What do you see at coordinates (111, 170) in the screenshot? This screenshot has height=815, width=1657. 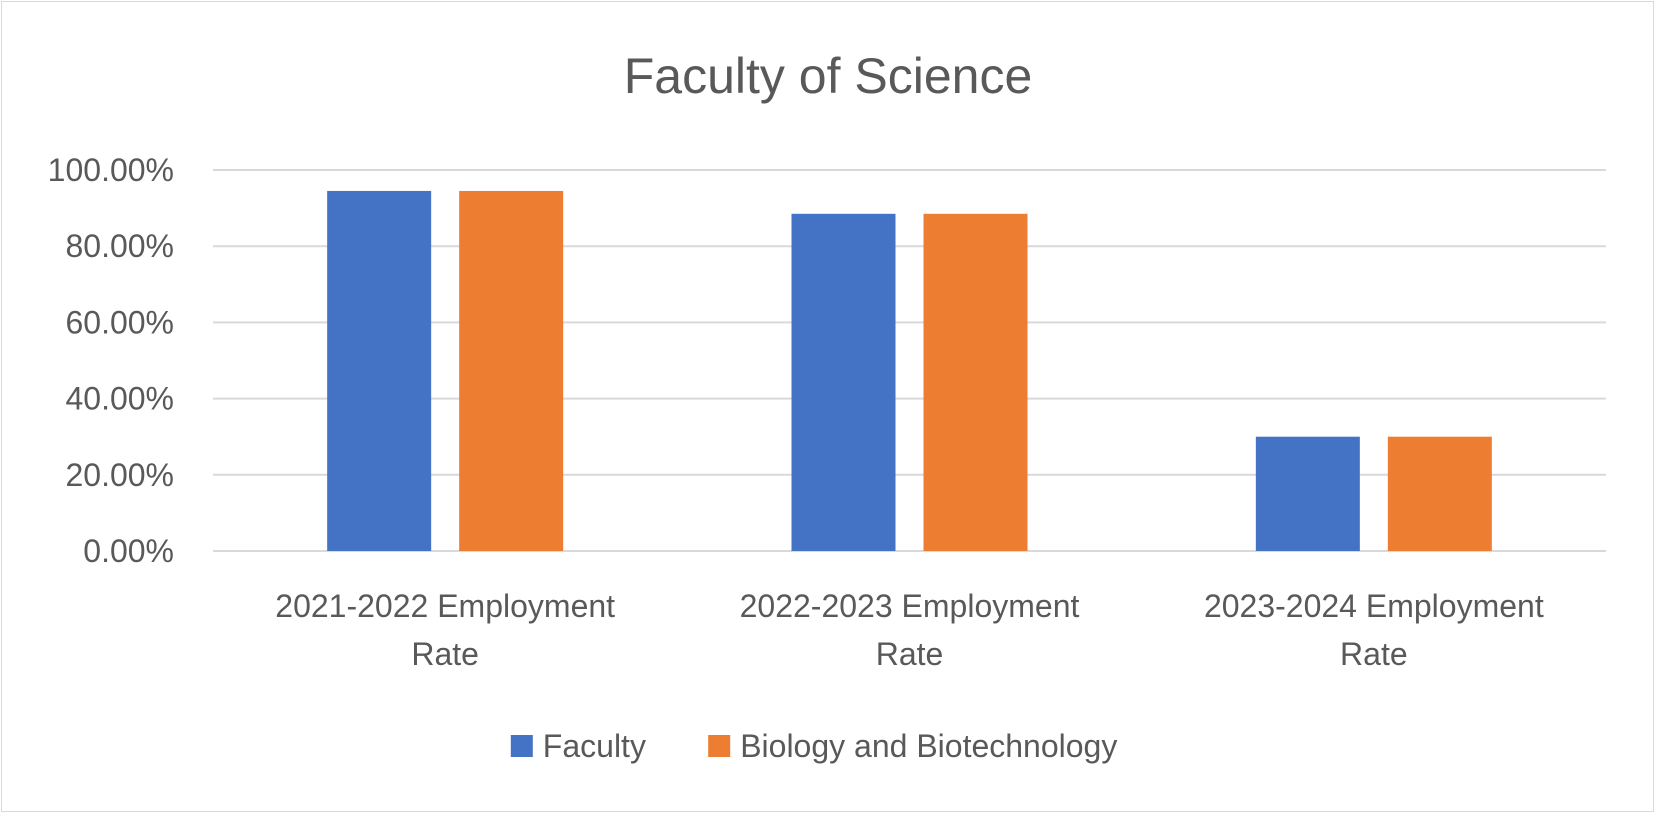 I see `y-tick-label: 100.00%` at bounding box center [111, 170].